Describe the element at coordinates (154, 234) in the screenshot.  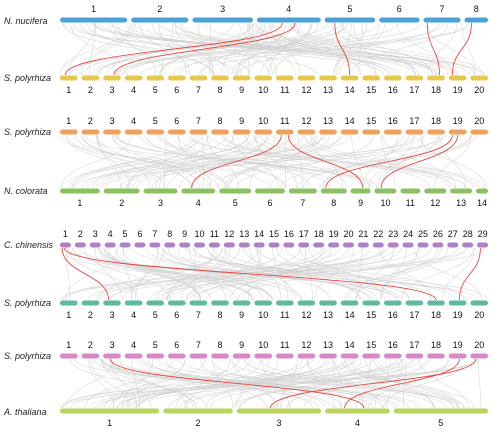
I see `chromosome-label-p2-top-7: 7` at that location.